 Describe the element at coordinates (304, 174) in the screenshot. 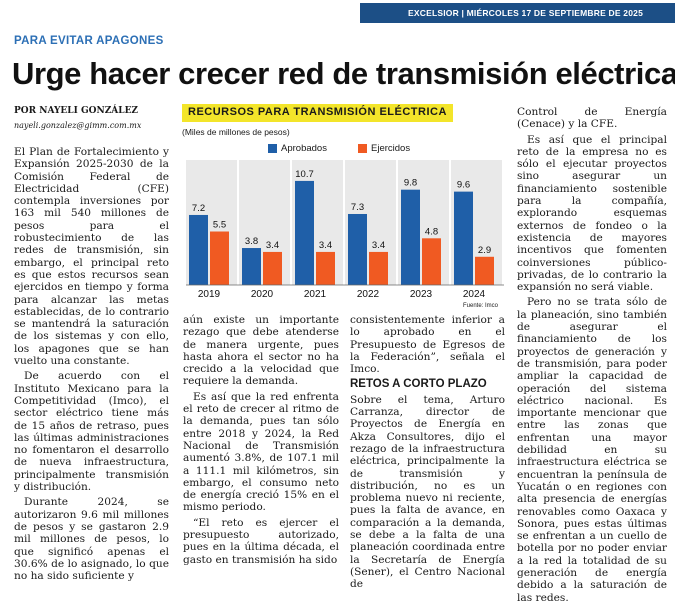

I see `data-label: 10.7` at that location.